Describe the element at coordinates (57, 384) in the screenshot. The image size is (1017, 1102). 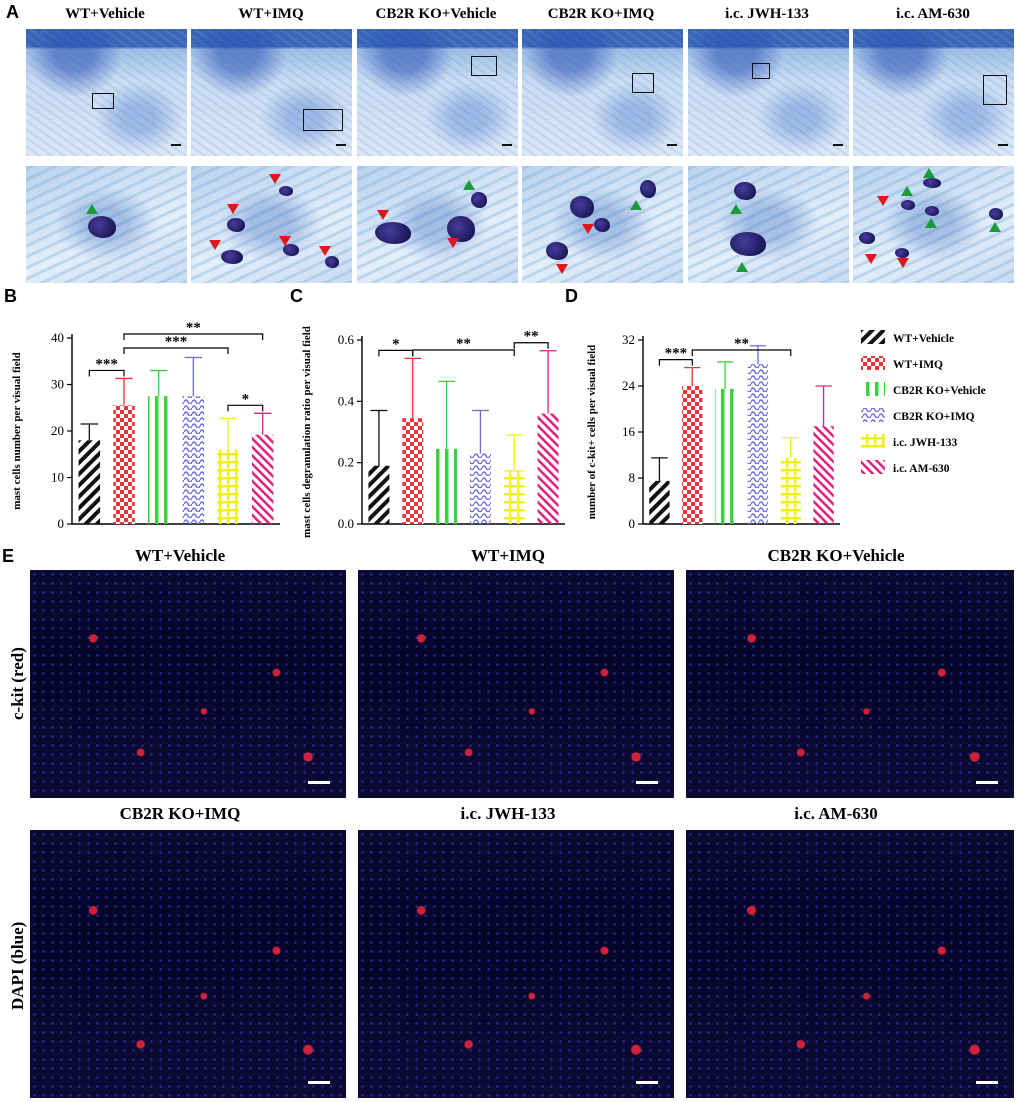
I see `y-tick-label: 30` at that location.